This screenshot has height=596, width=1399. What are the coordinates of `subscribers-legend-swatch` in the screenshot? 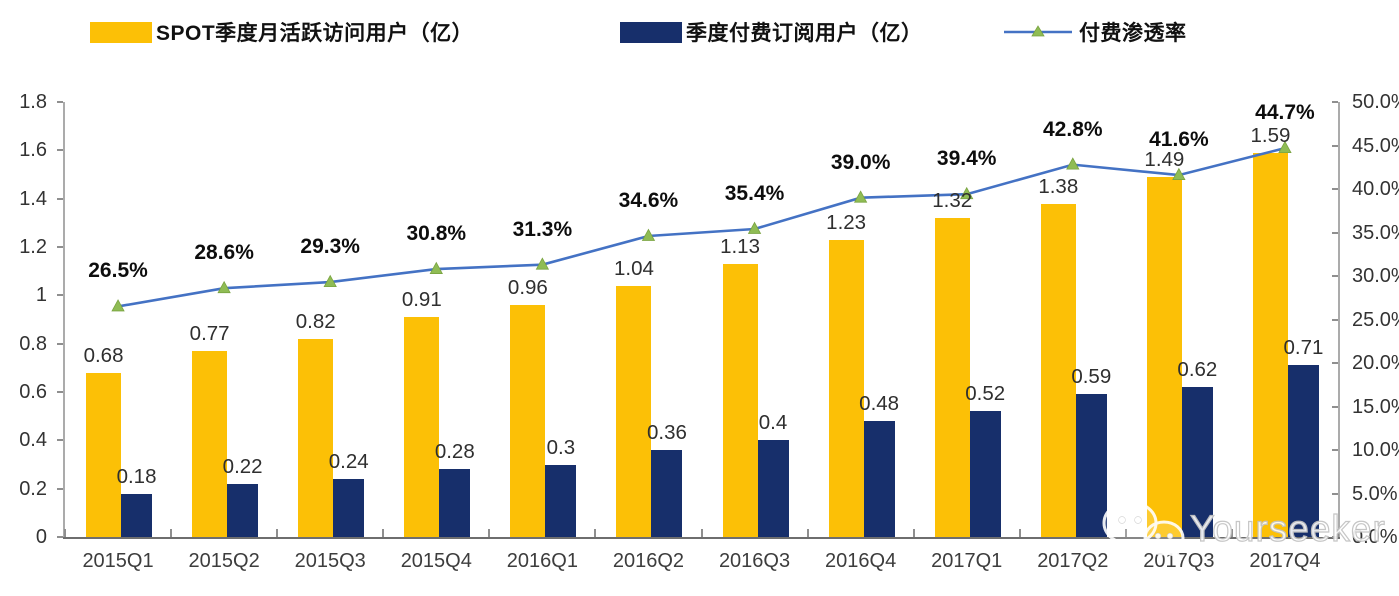 It's located at (651, 32).